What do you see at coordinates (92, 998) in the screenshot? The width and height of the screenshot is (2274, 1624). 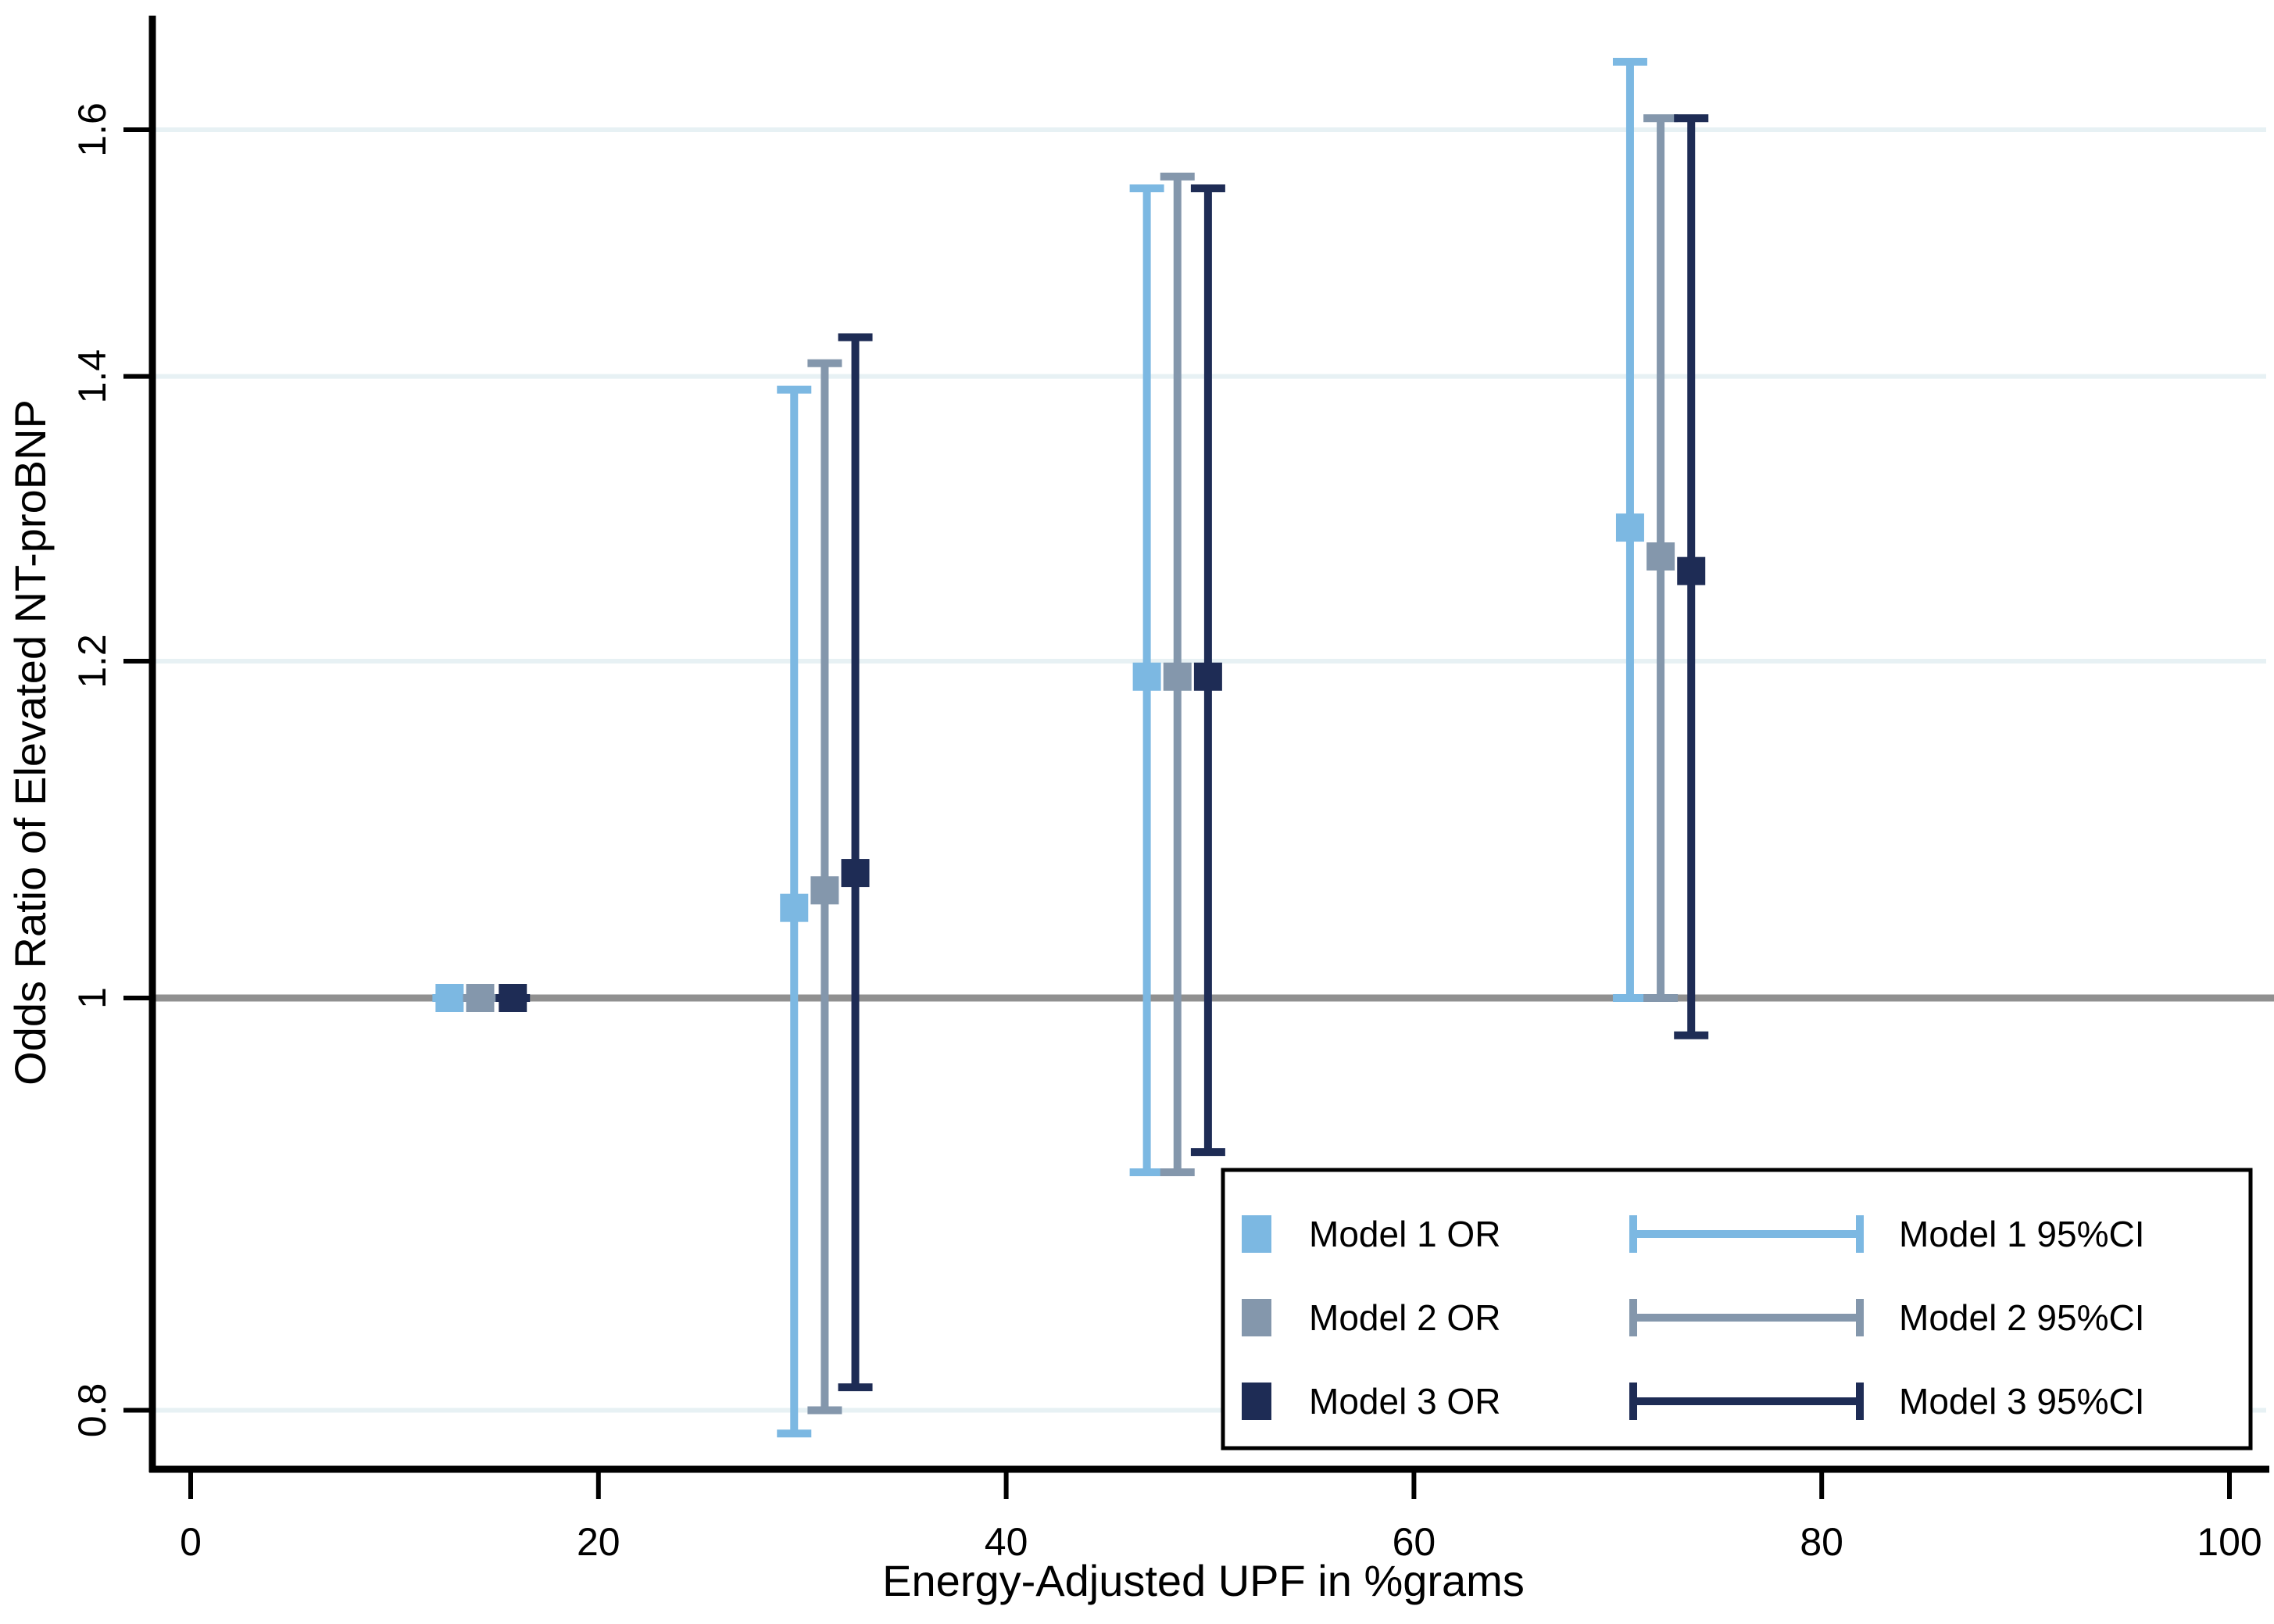 I see `y-tick-label: 1` at bounding box center [92, 998].